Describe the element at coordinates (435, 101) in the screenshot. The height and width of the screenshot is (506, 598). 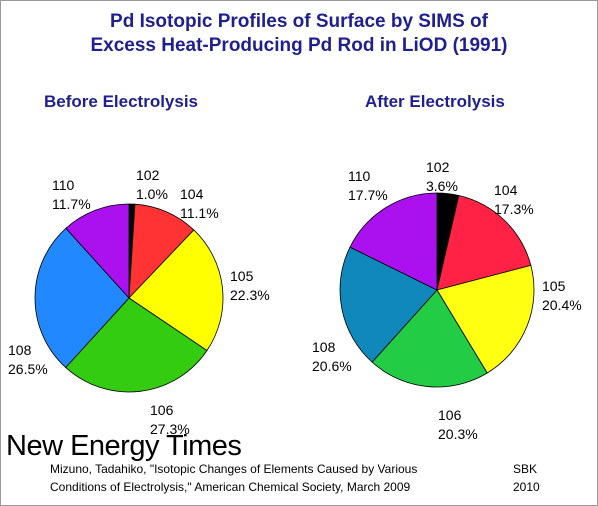
I see `pie-after-title: After Electrolysis` at that location.